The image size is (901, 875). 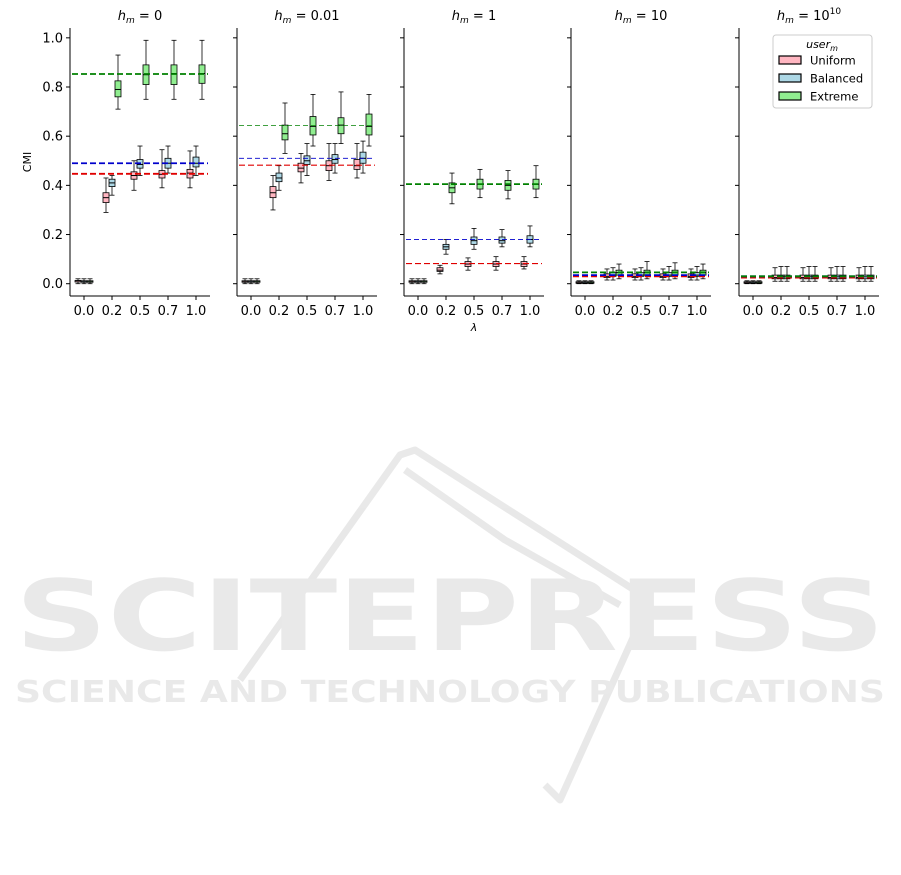 What do you see at coordinates (833, 61) in the screenshot?
I see `legend-label-uniform: Uniform` at bounding box center [833, 61].